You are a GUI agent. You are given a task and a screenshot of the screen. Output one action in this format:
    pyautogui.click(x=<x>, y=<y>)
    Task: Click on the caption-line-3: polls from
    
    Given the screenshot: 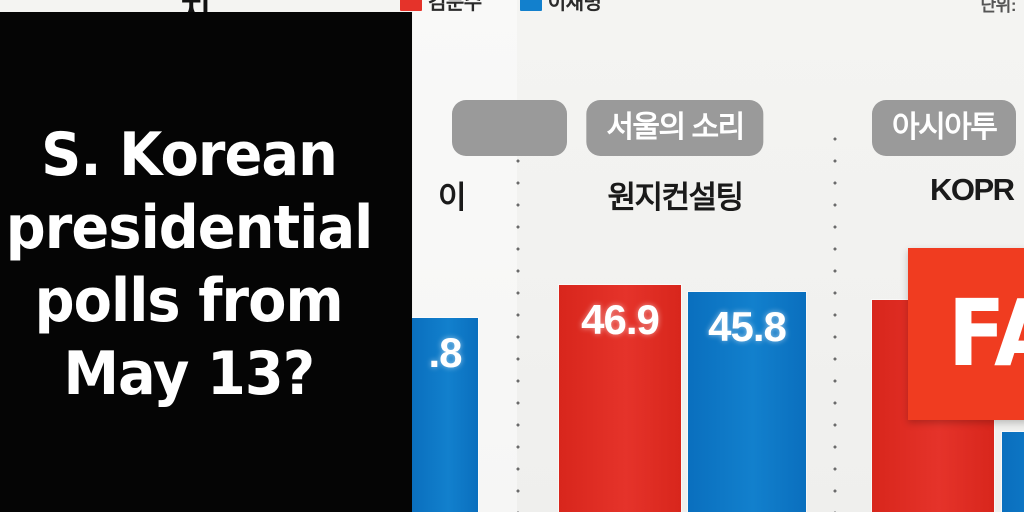 What is the action you would take?
    pyautogui.click(x=189, y=301)
    